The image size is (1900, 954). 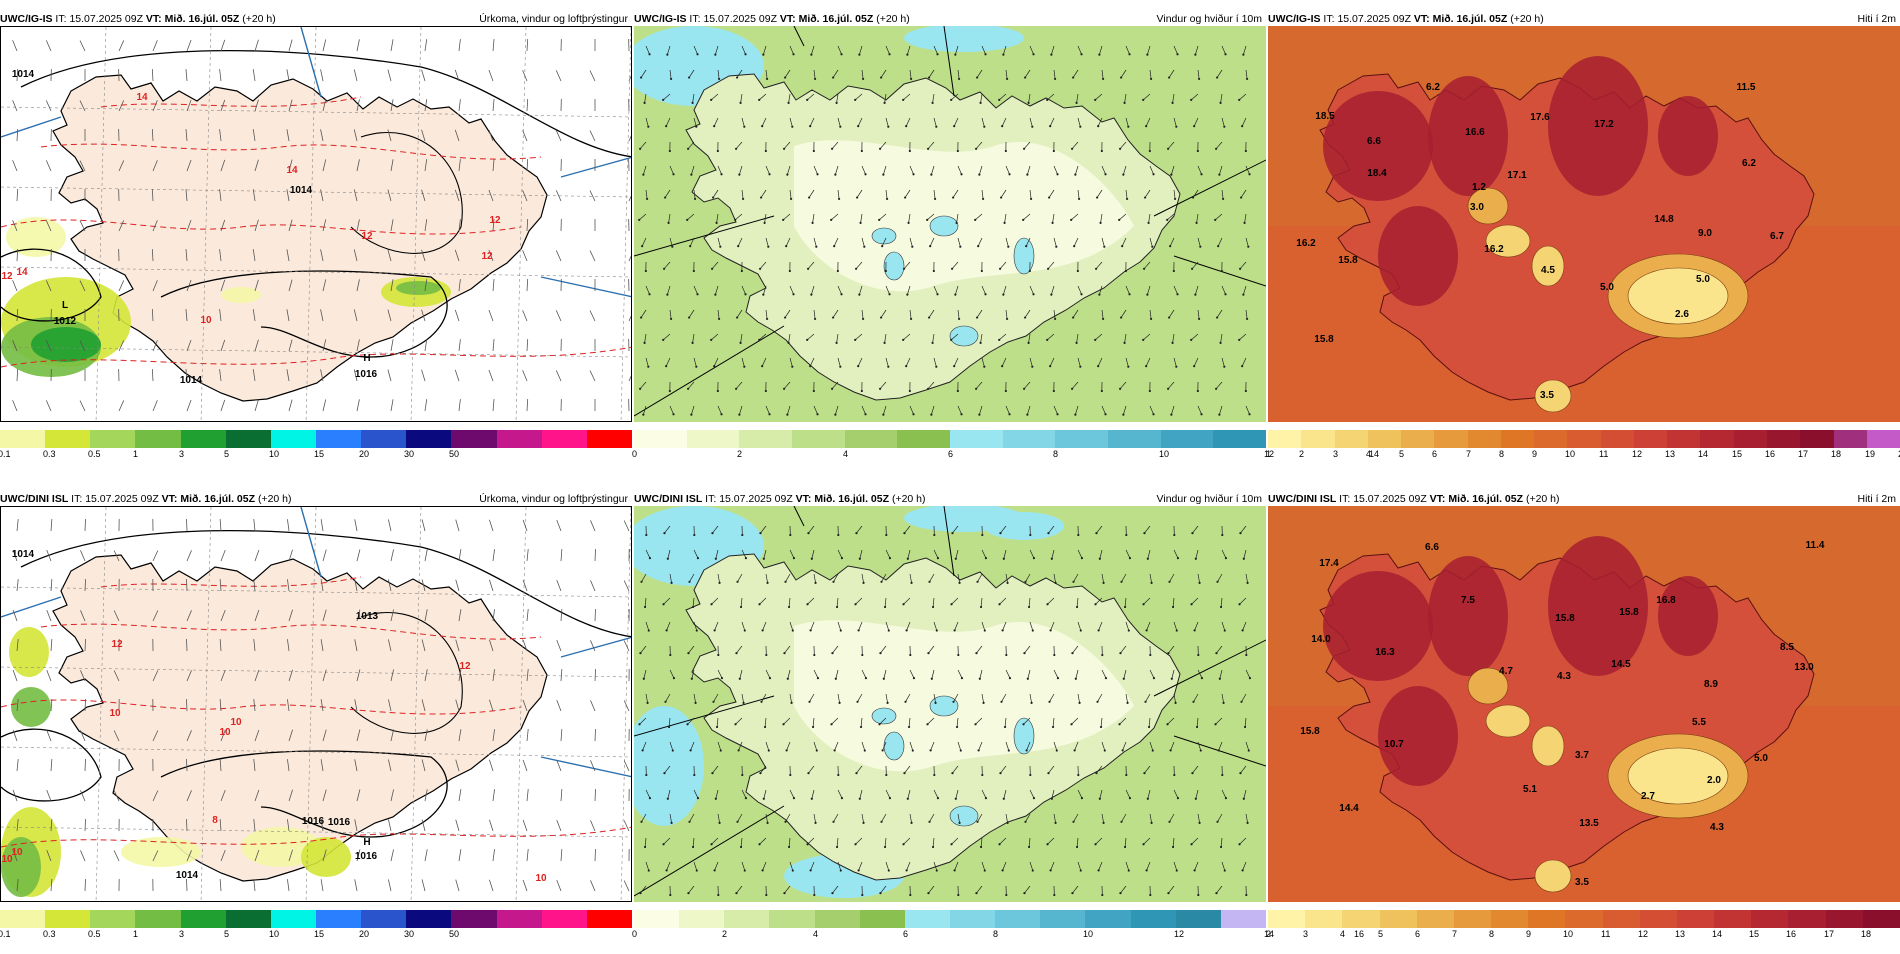 What do you see at coordinates (1803, 454) in the screenshot?
I see `legend-tick-label: 17` at bounding box center [1803, 454].